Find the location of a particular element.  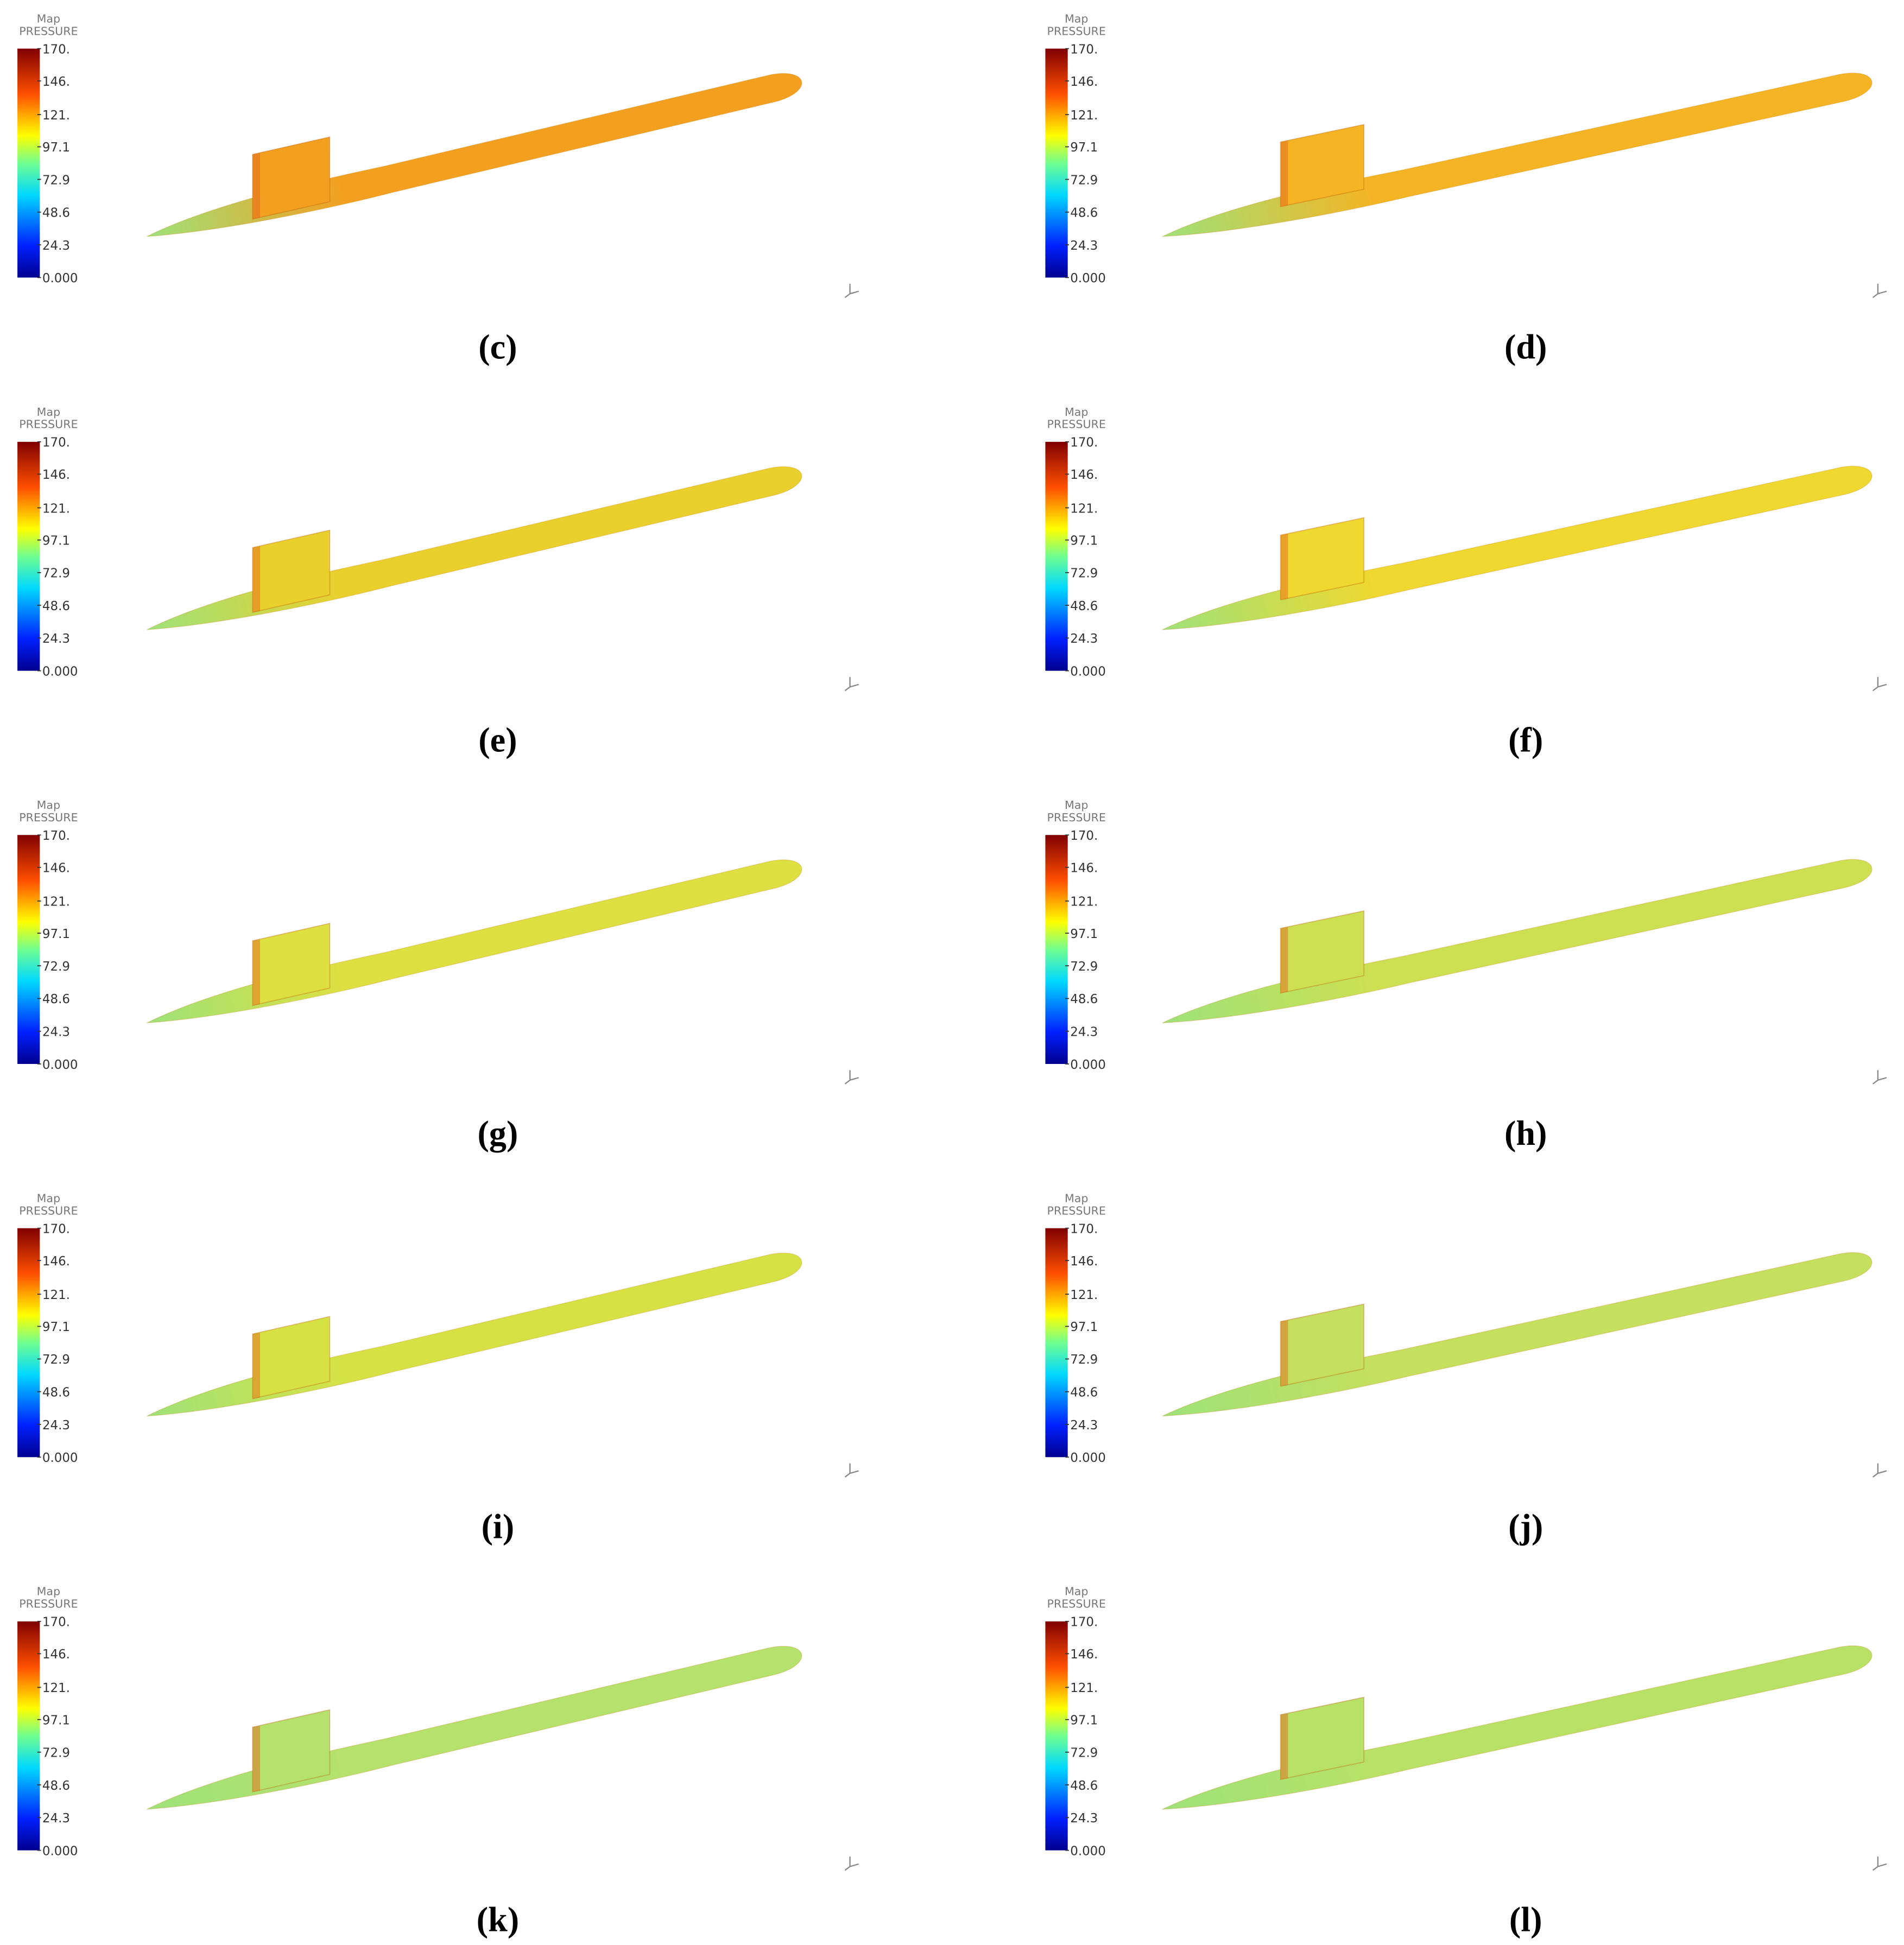

caption: (g) is located at coordinates (497, 1133).